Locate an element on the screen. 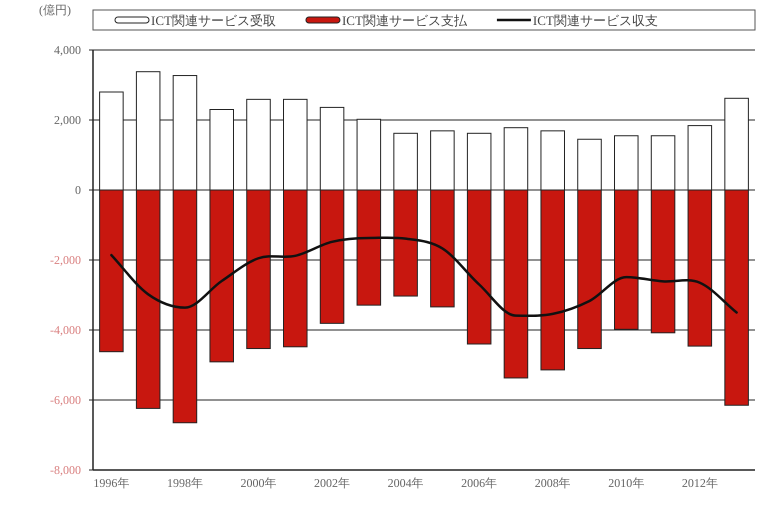 Image resolution: width=763 pixels, height=525 pixels. line-series is located at coordinates (424, 276).